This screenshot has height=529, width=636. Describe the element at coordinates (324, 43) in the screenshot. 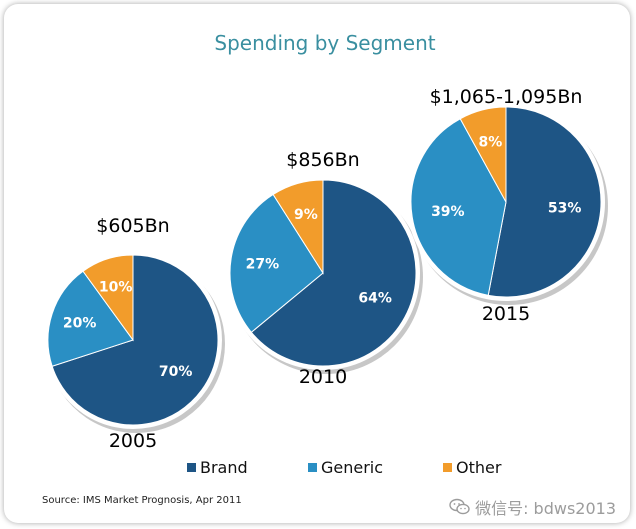

I see `chart-title: Spending by Segment` at that location.